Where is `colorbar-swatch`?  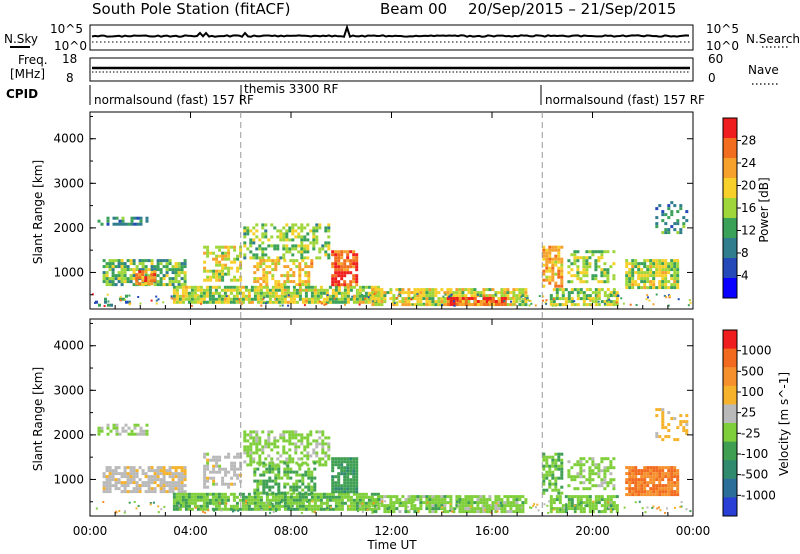
colorbar-swatch is located at coordinates (730, 358).